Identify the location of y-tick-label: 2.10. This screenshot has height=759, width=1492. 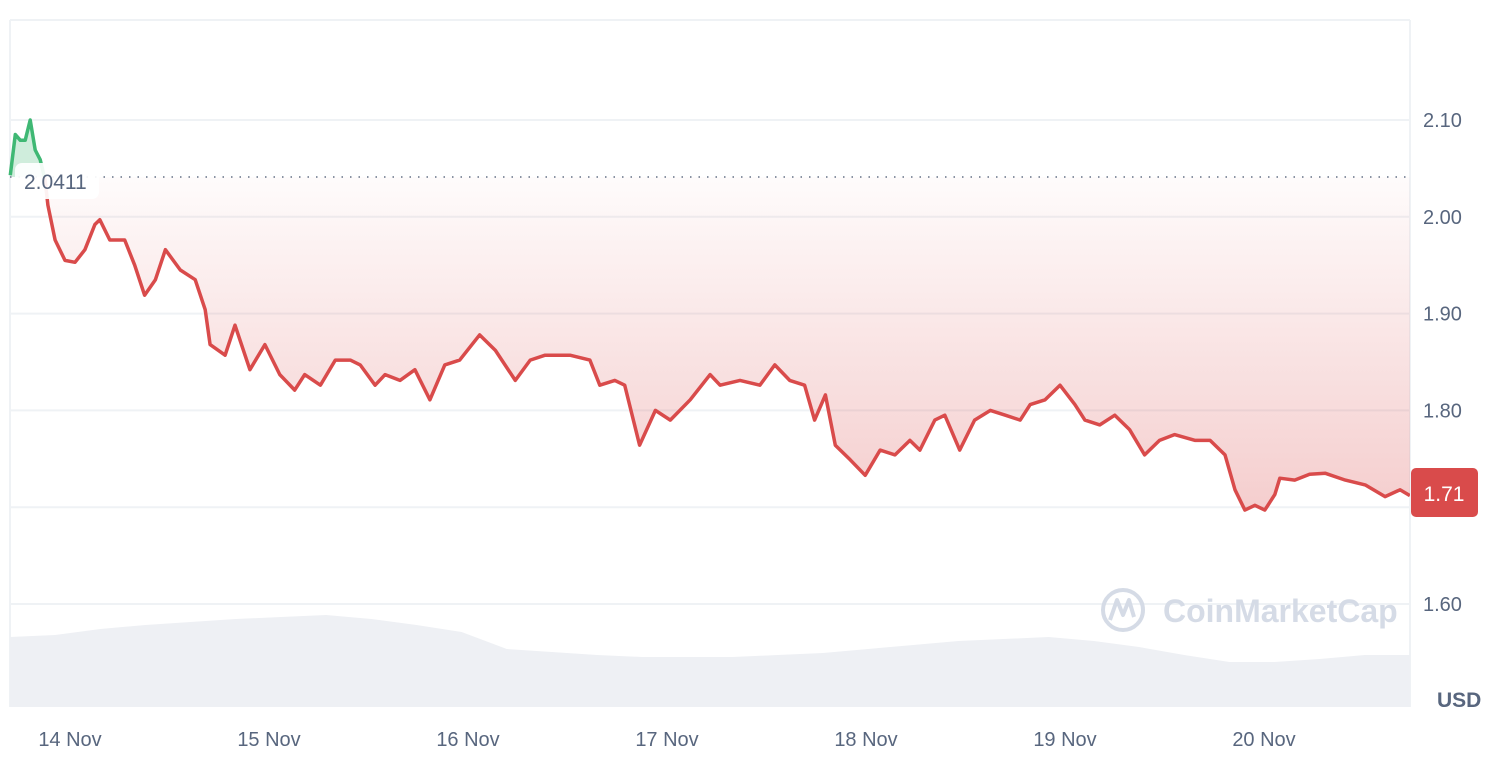
(1442, 121).